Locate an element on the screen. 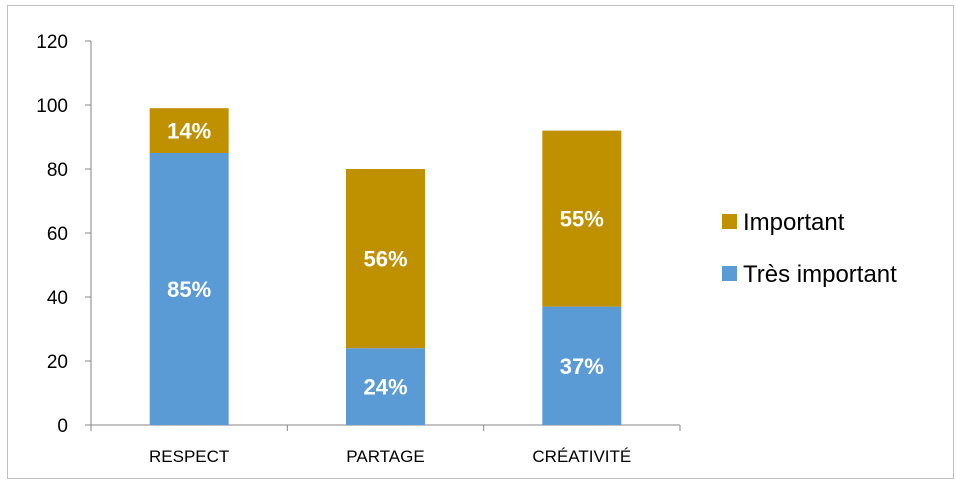 This screenshot has height=482, width=956. data-label: 14% is located at coordinates (189, 131).